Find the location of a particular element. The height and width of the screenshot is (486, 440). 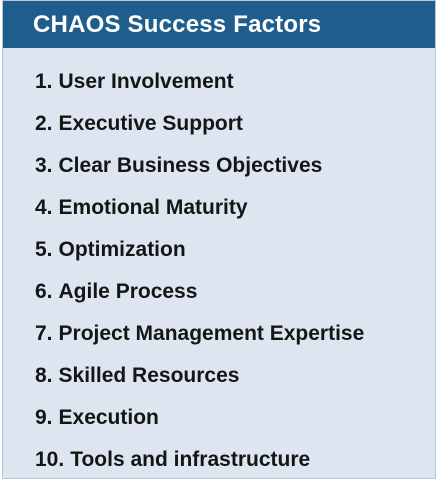

list-item-label: Agile Process is located at coordinates (128, 291).